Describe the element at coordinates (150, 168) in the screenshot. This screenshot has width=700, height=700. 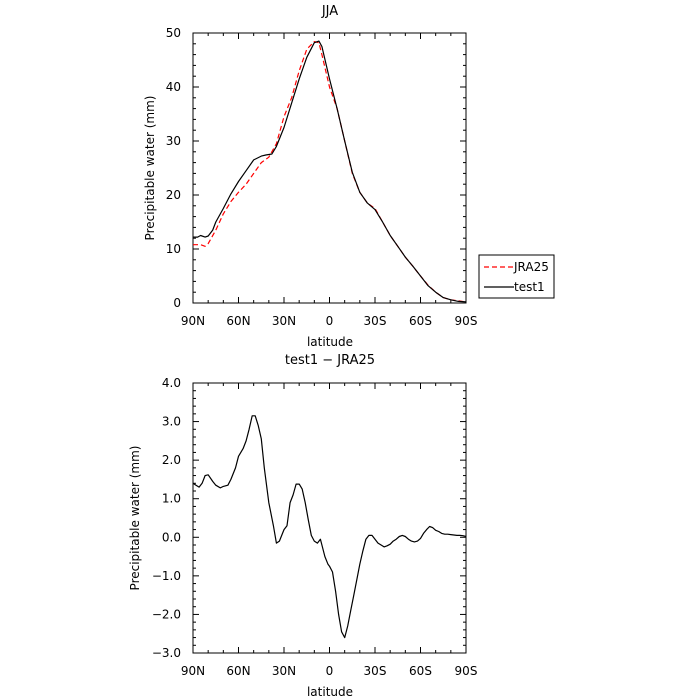
I see `top-chart-ylabel: Precipitable water (mm)` at that location.